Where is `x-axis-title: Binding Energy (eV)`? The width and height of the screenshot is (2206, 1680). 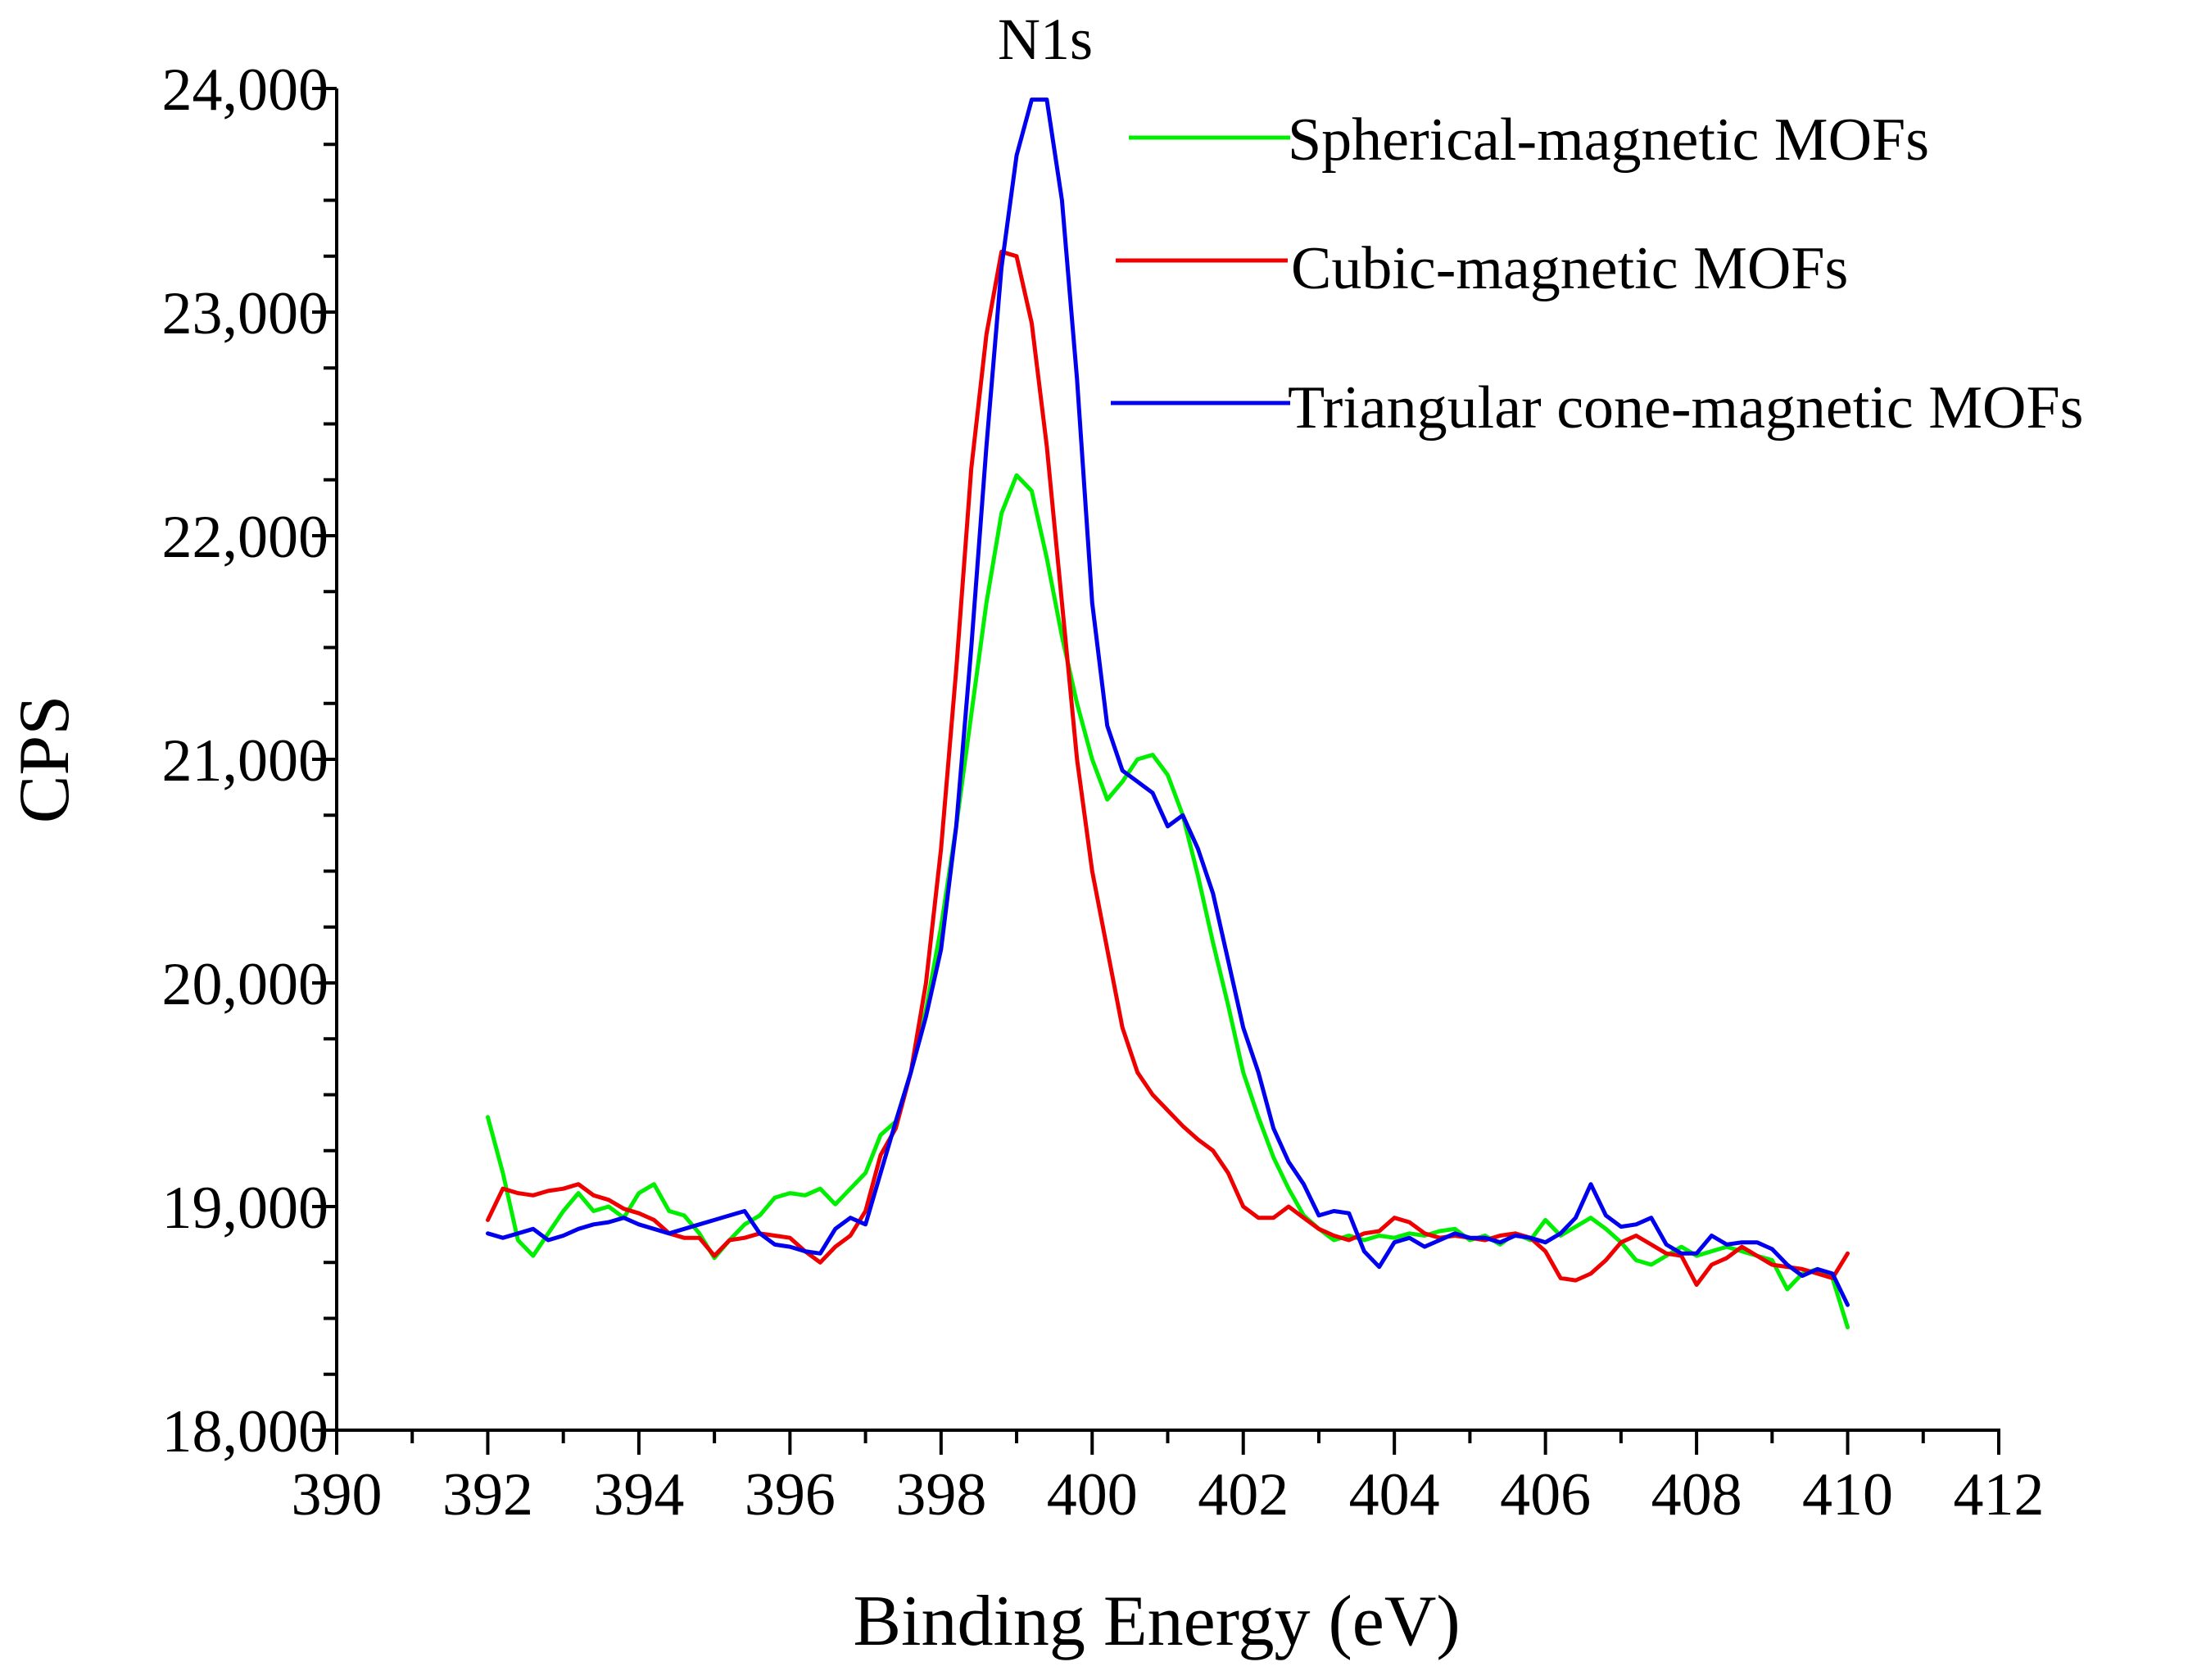
x-axis-title: Binding Energy (eV) is located at coordinates (1156, 1621).